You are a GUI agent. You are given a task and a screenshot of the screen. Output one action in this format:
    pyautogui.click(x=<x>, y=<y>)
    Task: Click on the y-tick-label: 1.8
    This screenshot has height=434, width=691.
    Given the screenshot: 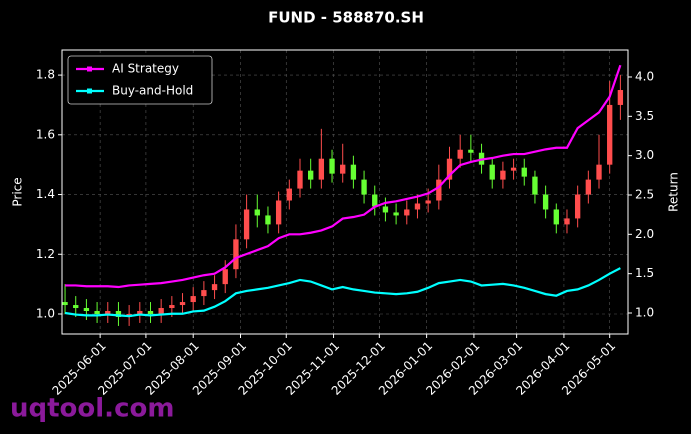 What is the action you would take?
    pyautogui.click(x=45, y=75)
    